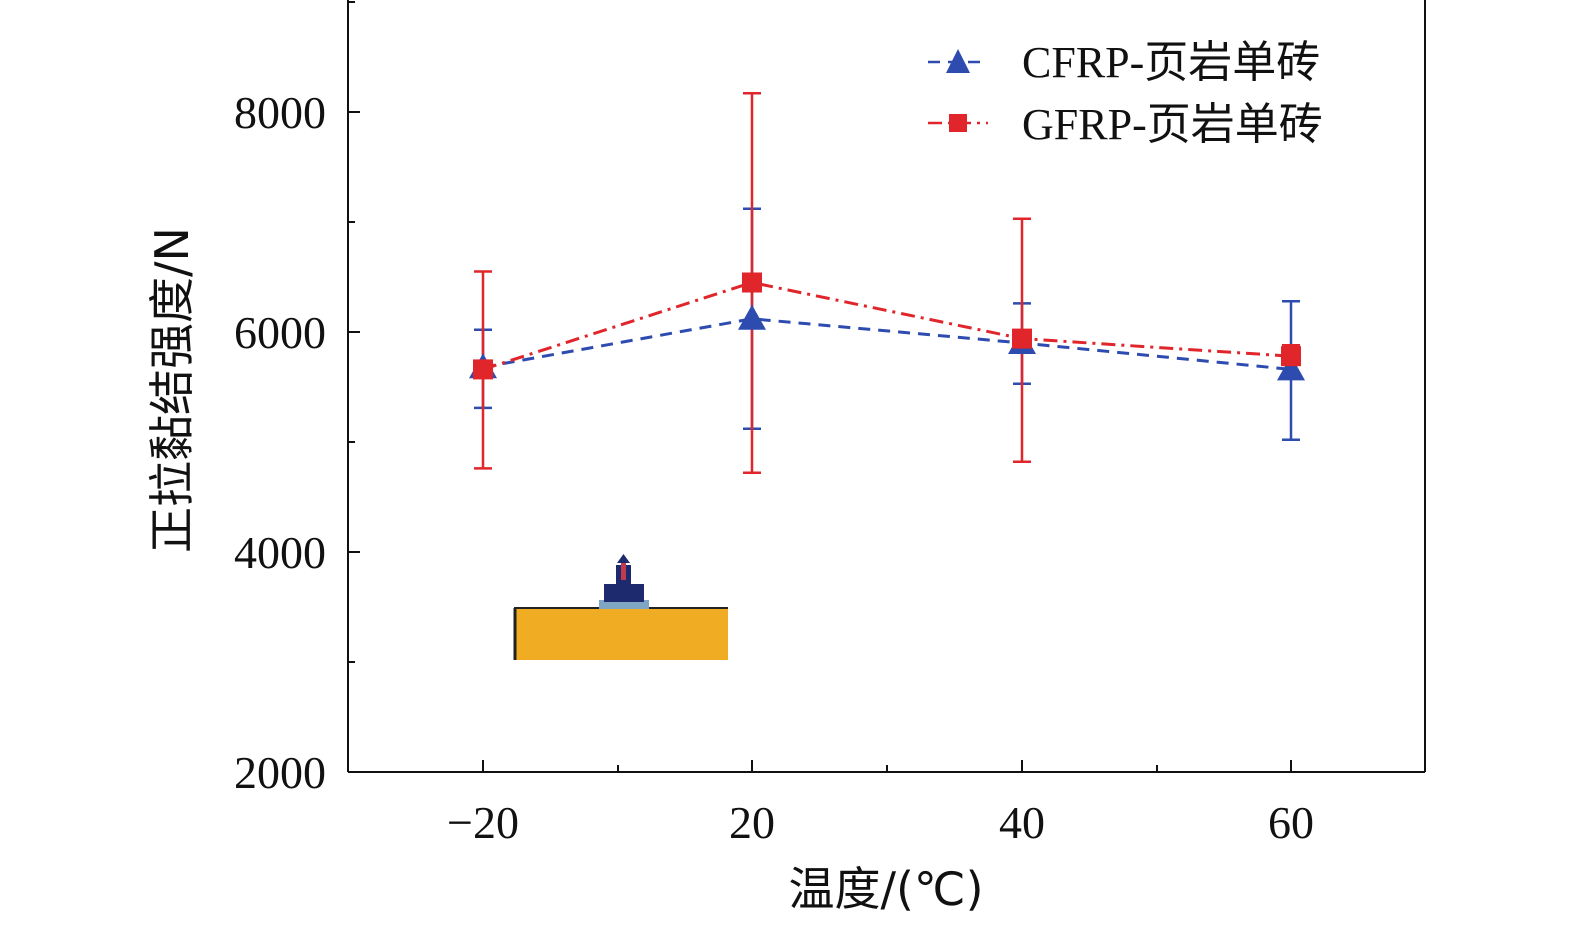  Describe the element at coordinates (354, 332) in the screenshot. I see `y-ticks` at that location.